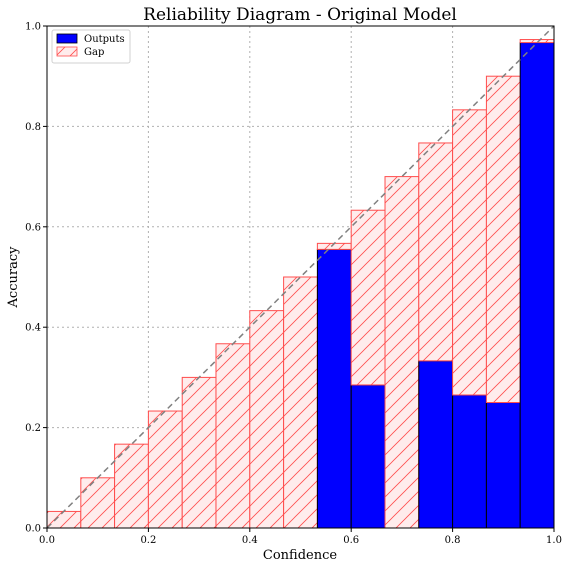  What do you see at coordinates (33, 328) in the screenshot?
I see `y-tick-label: 0.4` at bounding box center [33, 328].